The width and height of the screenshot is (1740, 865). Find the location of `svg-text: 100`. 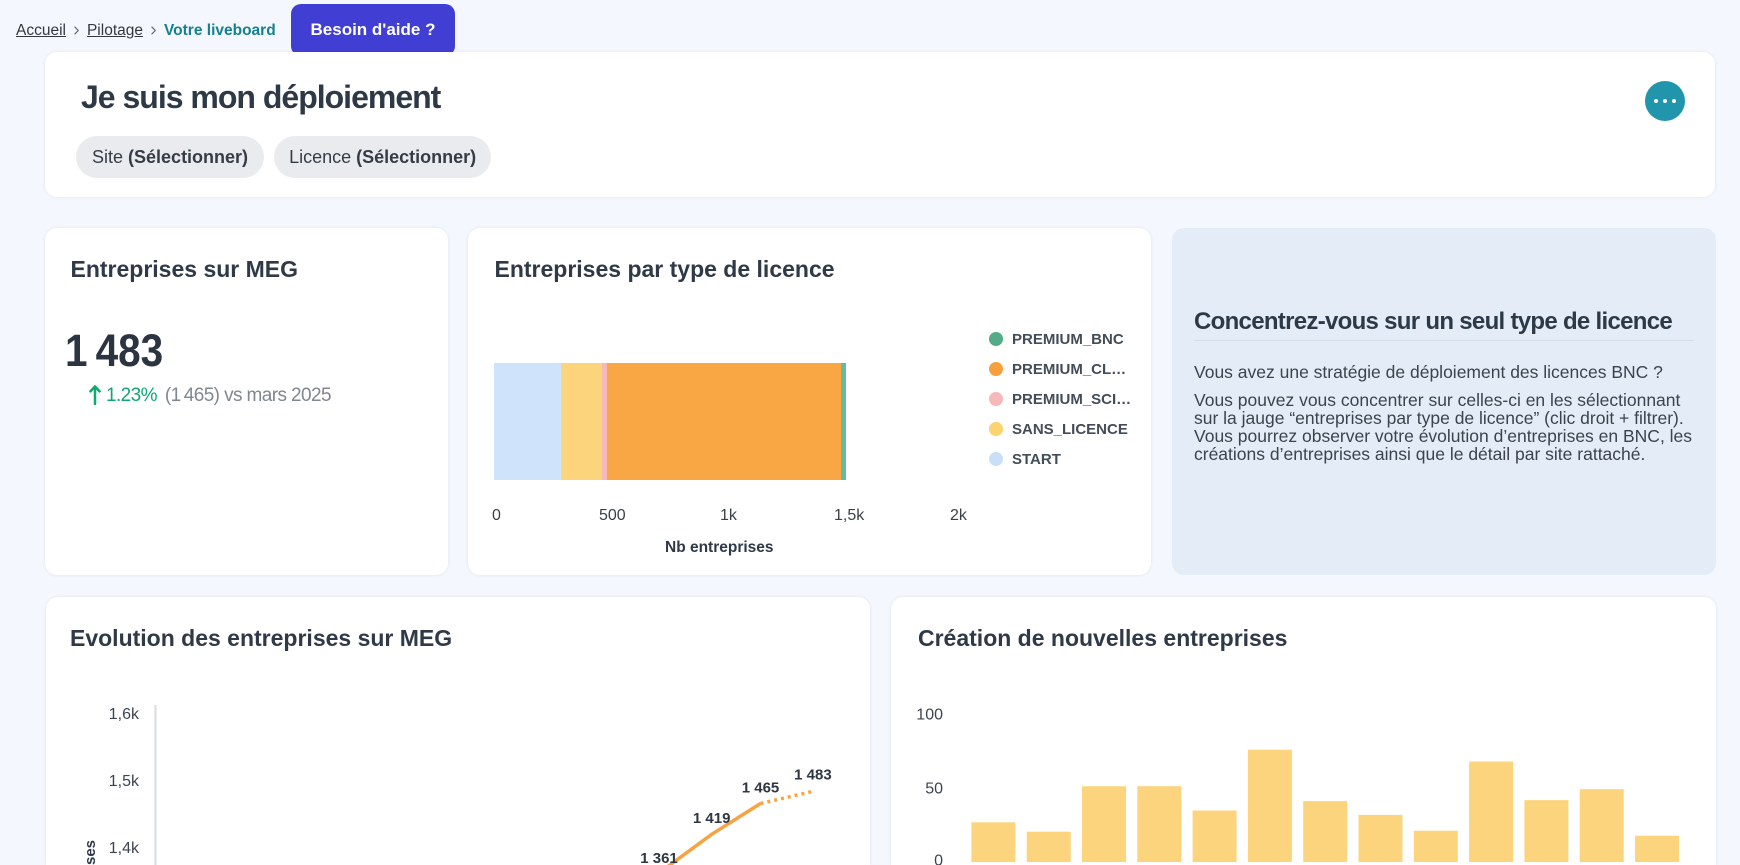

svg-text: 100 is located at coordinates (929, 714).